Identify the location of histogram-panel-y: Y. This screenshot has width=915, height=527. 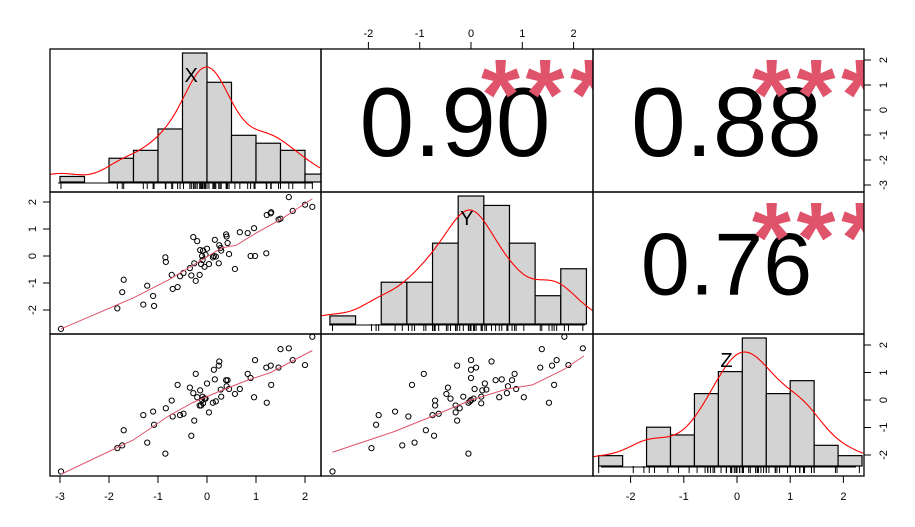
(457, 263).